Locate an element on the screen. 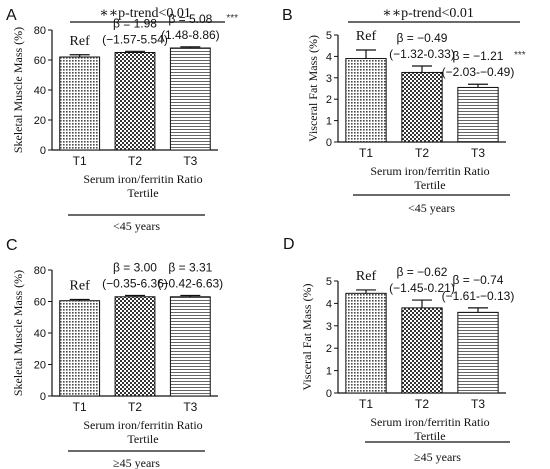 This screenshot has height=469, width=550. beta-label: β = 3.31 is located at coordinates (190, 268).